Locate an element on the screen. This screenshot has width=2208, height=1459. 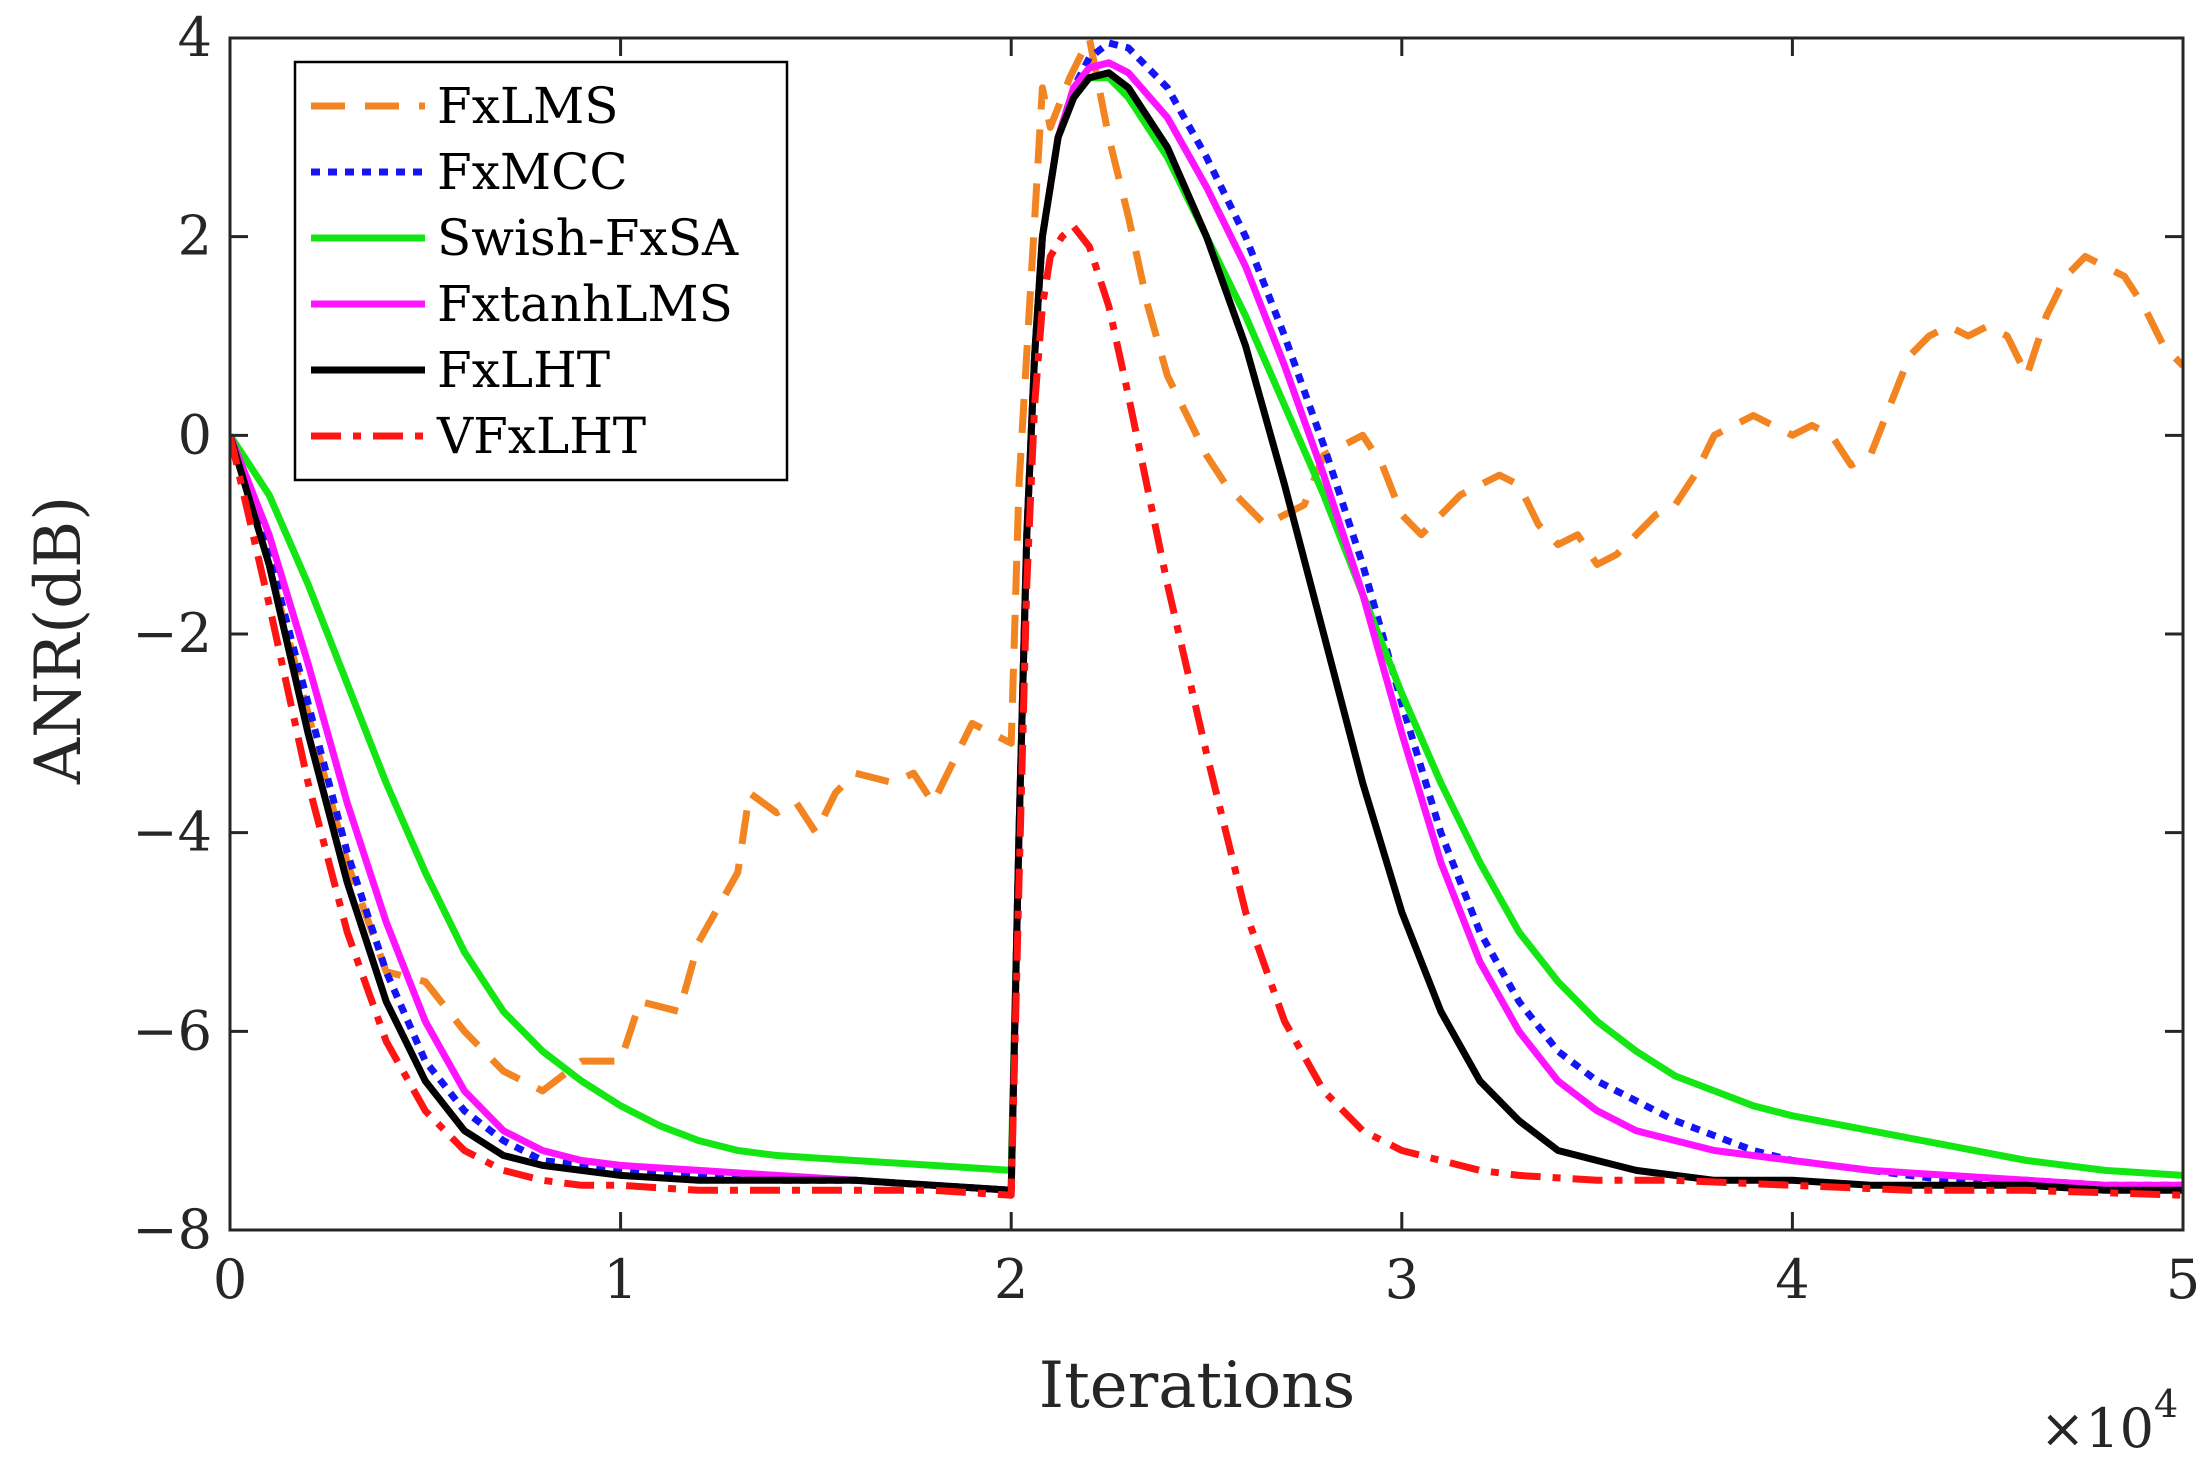
x-tick-label: 5 is located at coordinates (2183, 1279).